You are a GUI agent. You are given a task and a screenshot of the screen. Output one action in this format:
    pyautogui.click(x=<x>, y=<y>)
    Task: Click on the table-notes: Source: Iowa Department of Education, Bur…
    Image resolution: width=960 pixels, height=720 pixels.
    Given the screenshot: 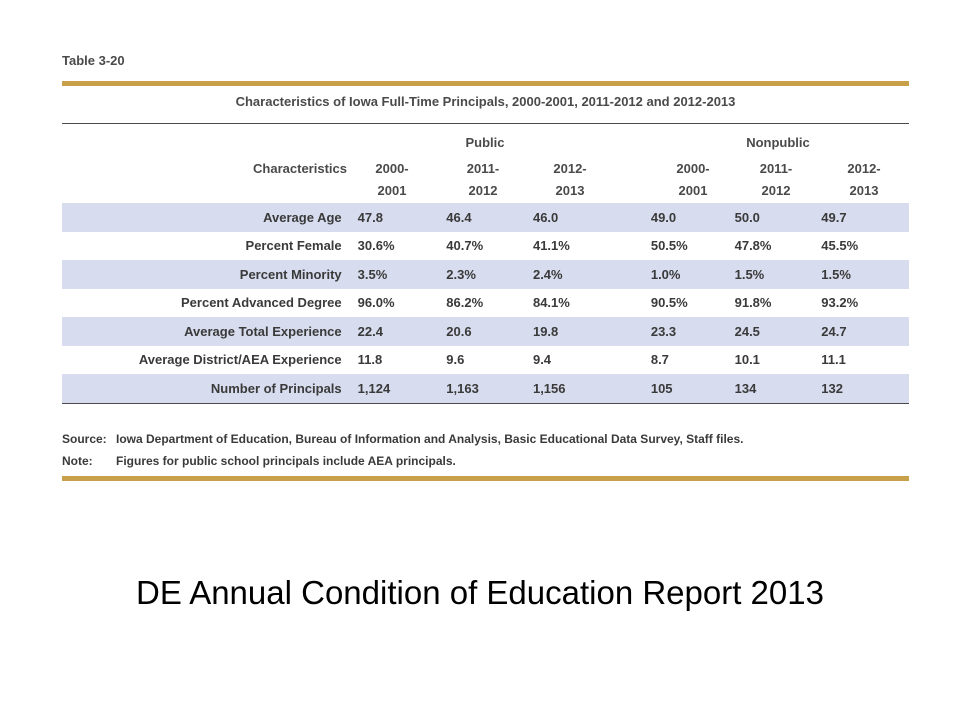 What is the action you would take?
    pyautogui.click(x=402, y=450)
    